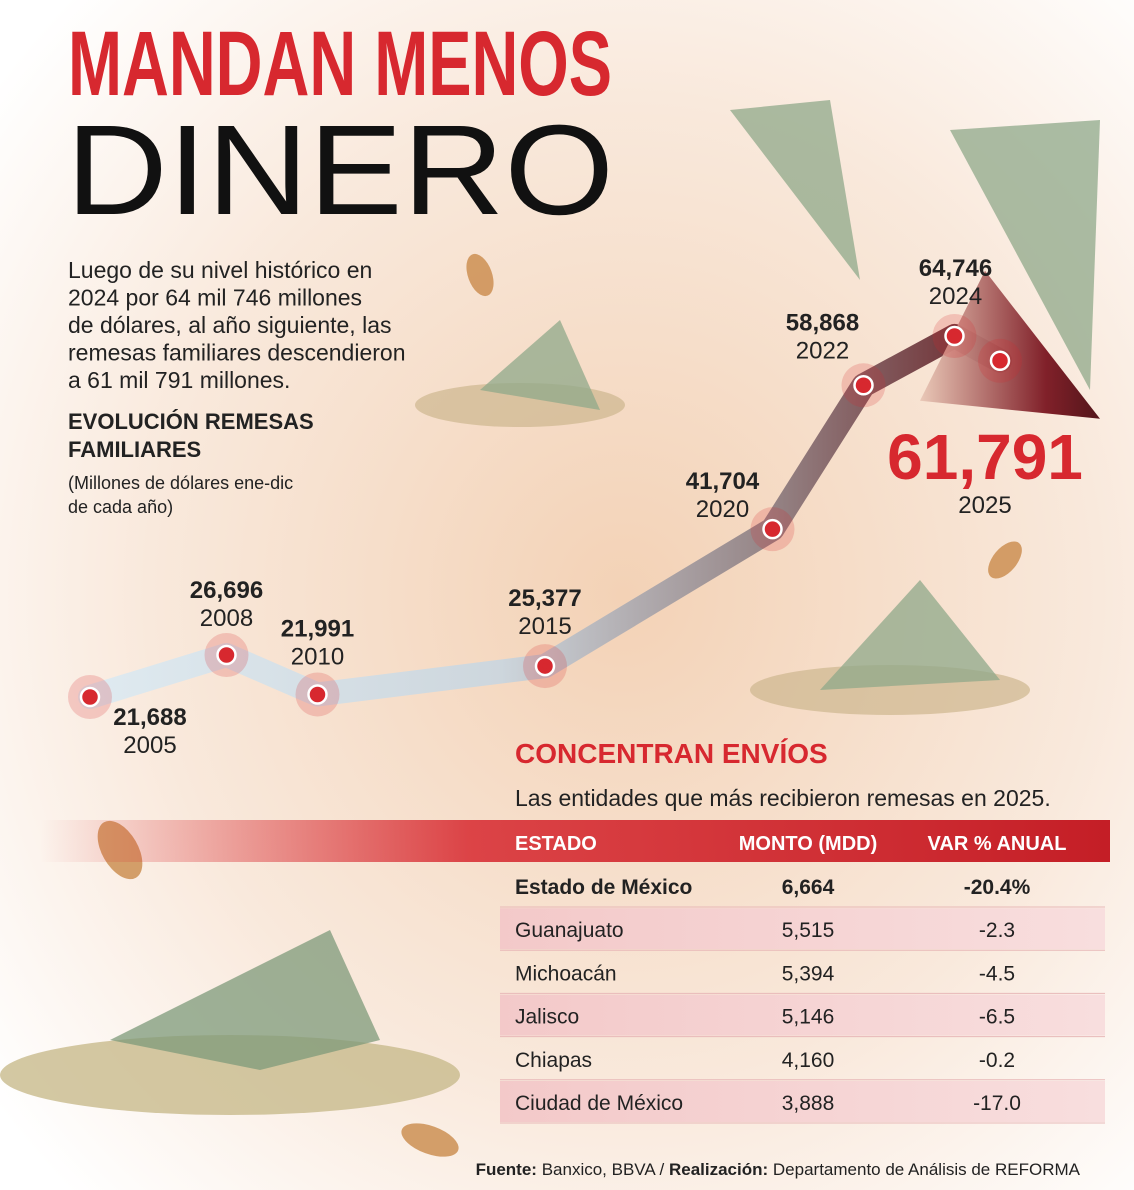 Image resolution: width=1134 pixels, height=1190 pixels. What do you see at coordinates (1010, 344) in the screenshot?
I see `arrow-head` at bounding box center [1010, 344].